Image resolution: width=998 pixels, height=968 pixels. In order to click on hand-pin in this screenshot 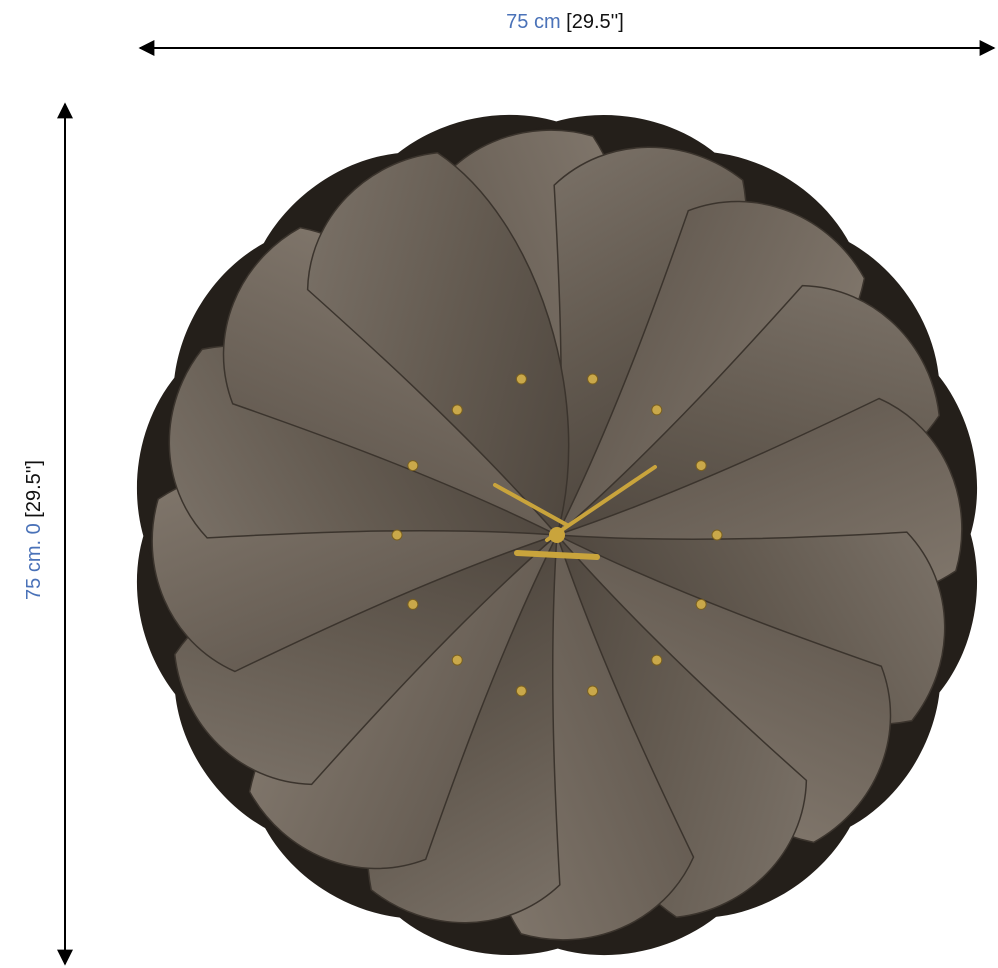, I will do `click(557, 535)`.